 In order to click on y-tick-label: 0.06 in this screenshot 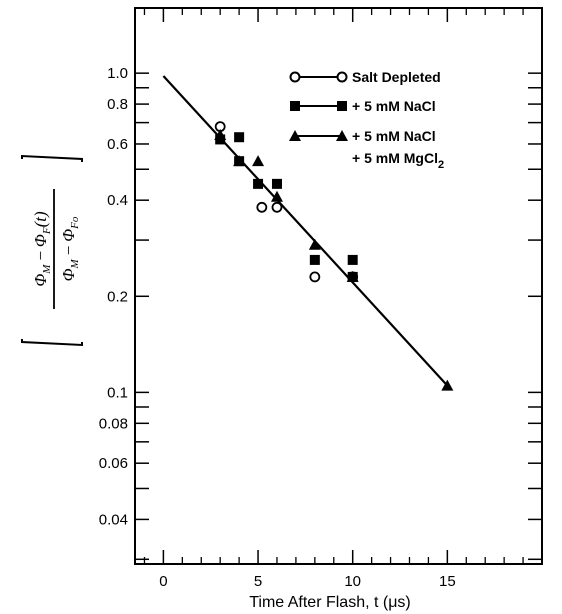, I will do `click(113, 463)`.